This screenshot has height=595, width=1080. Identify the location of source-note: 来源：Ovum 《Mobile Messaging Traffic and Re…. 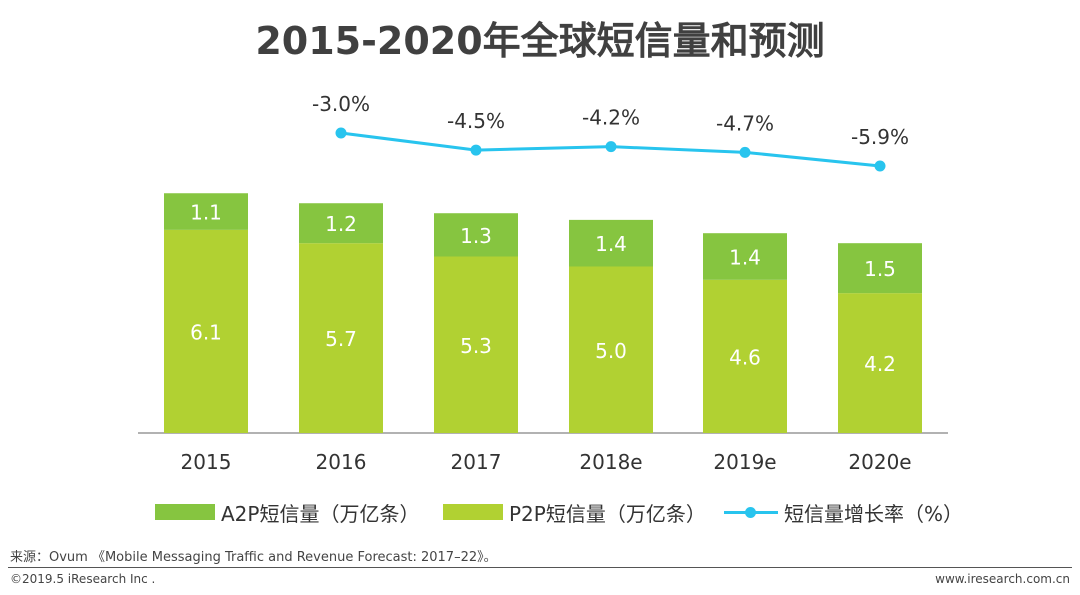
(253, 557).